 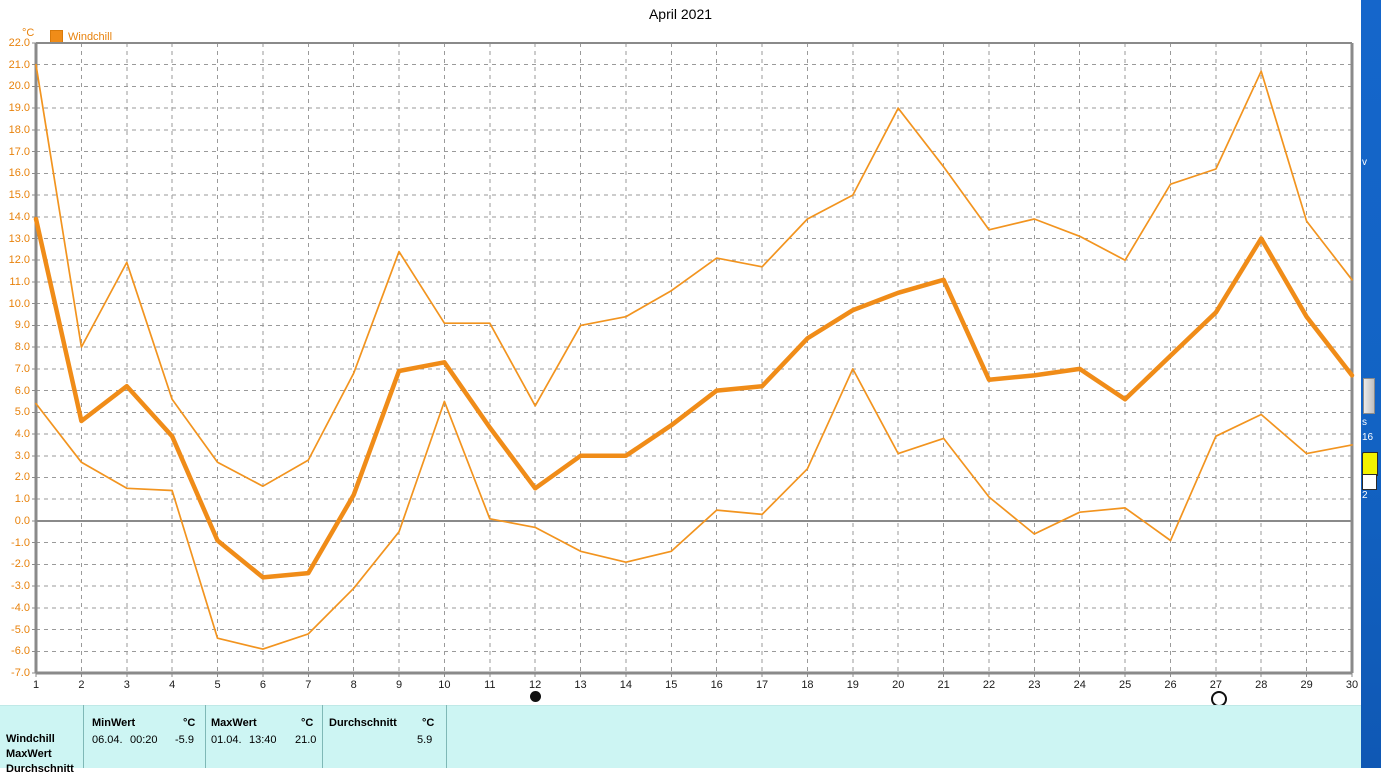 I want to click on x-axis-tick-17: 17, so click(x=762, y=685).